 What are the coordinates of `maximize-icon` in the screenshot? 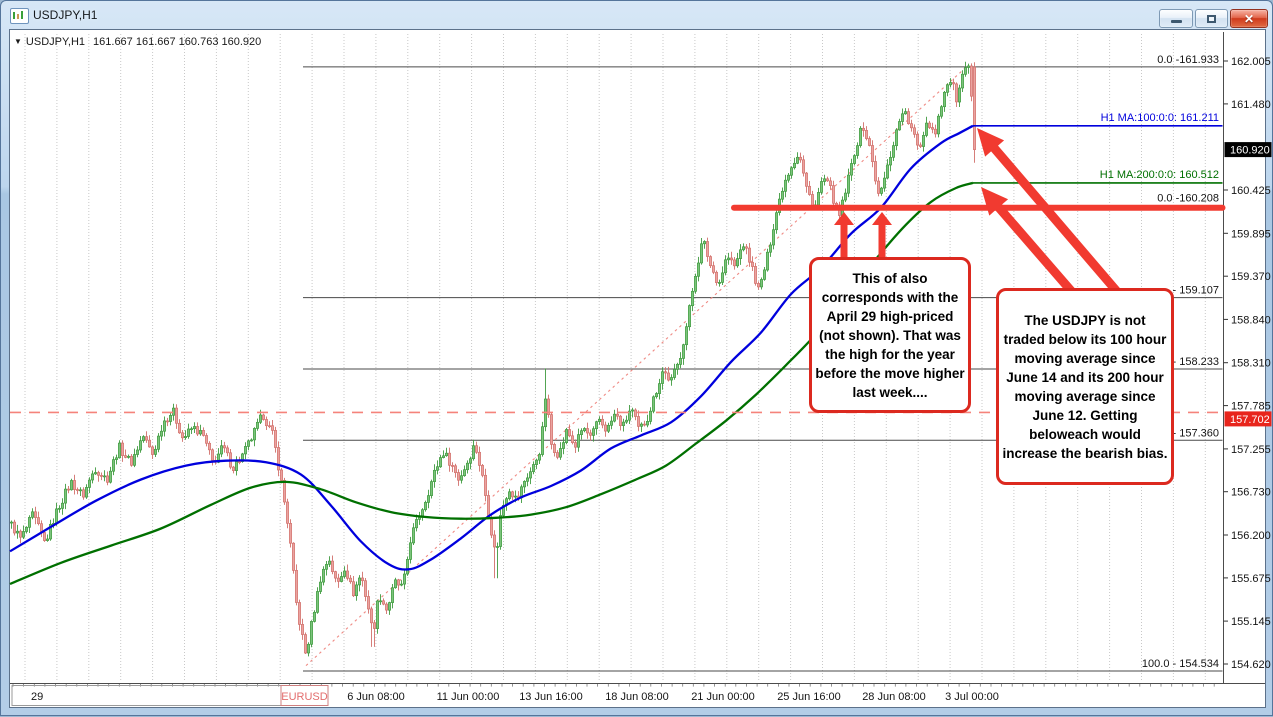 It's located at (1211, 19).